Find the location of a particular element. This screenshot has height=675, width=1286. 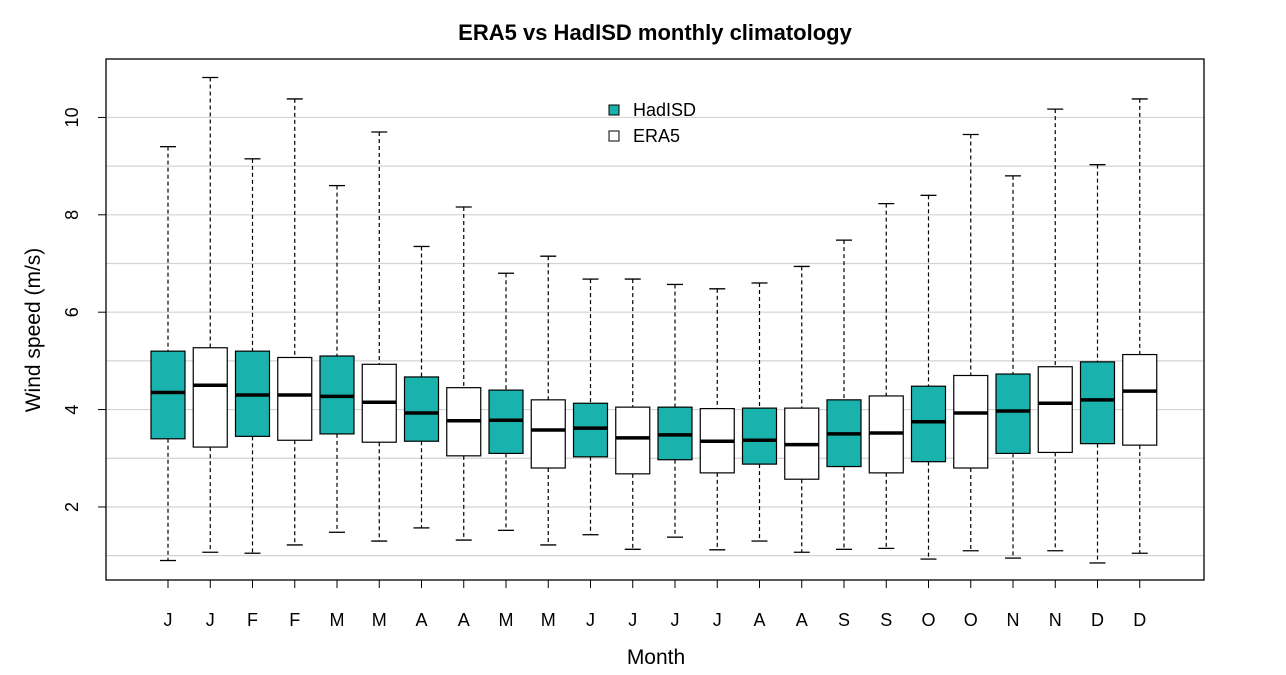

y-tick-label: 2 is located at coordinates (72, 507).